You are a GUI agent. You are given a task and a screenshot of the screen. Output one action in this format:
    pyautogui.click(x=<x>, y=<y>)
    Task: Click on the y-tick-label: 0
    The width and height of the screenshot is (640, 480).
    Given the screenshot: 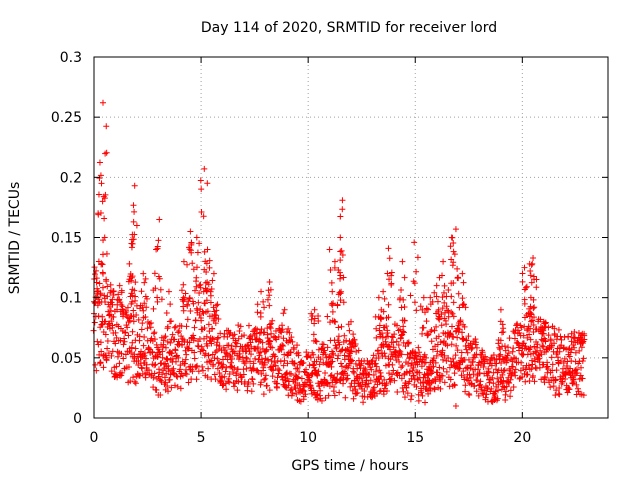 What is the action you would take?
    pyautogui.click(x=77, y=419)
    